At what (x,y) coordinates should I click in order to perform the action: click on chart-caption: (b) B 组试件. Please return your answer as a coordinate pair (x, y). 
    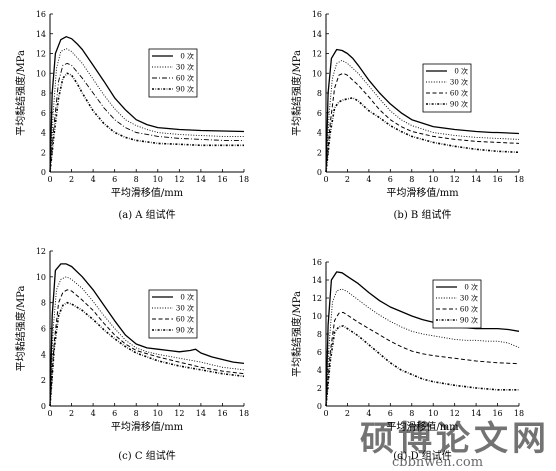
    Looking at the image, I should click on (423, 214).